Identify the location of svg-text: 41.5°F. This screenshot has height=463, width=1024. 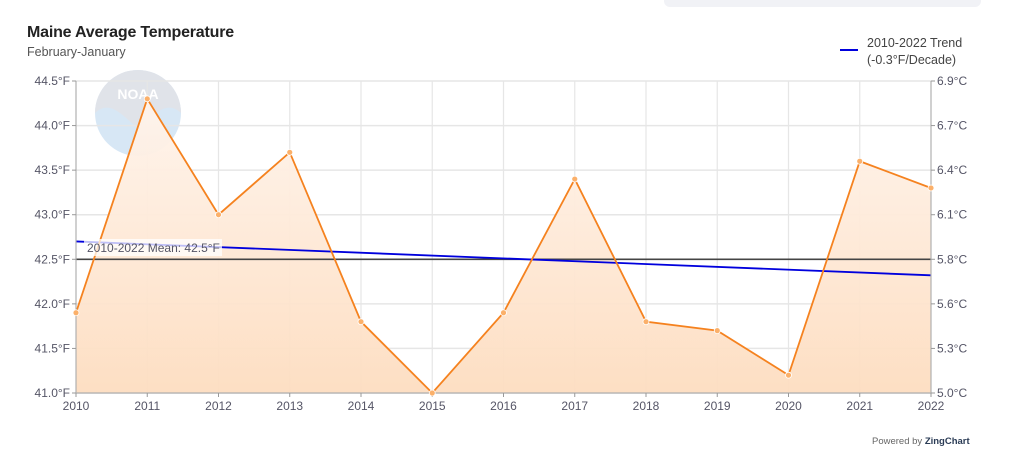
(52, 348).